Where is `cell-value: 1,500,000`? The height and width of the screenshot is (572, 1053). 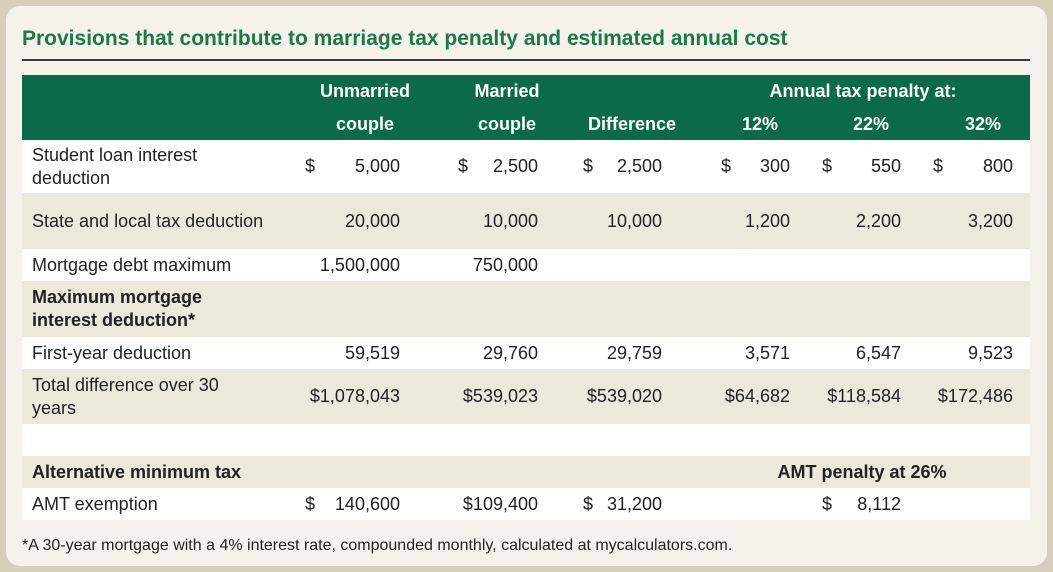 cell-value: 1,500,000 is located at coordinates (359, 264).